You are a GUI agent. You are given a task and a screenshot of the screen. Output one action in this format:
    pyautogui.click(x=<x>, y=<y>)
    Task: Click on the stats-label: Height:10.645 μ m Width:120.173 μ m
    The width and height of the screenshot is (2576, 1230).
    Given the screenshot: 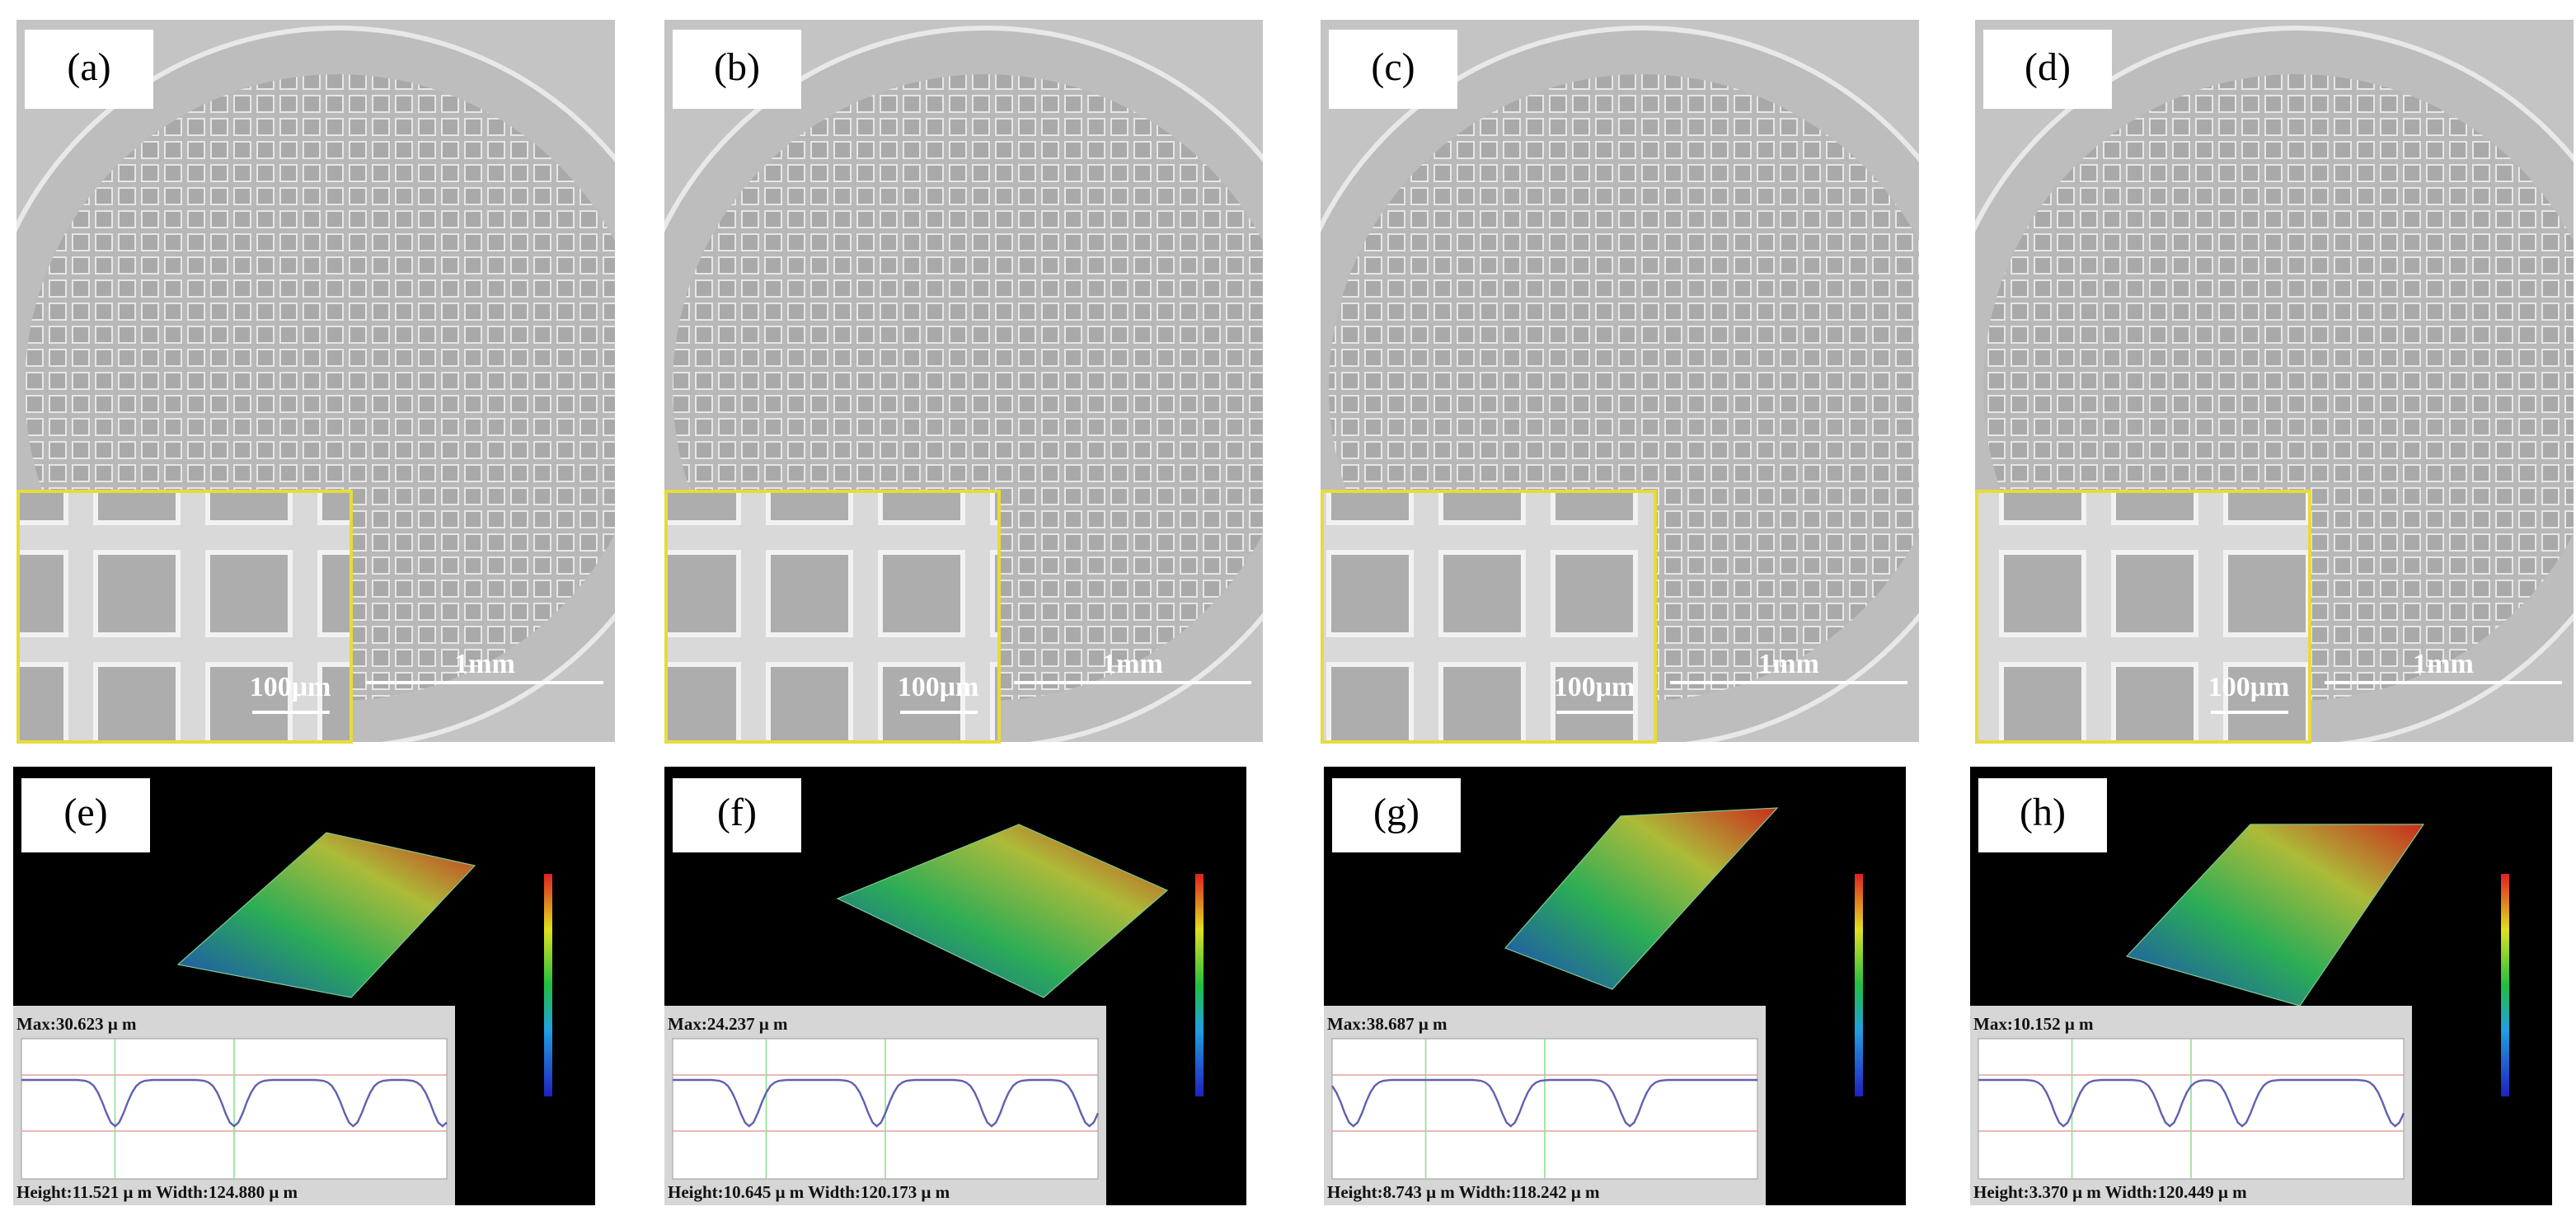 What is the action you would take?
    pyautogui.click(x=809, y=1192)
    